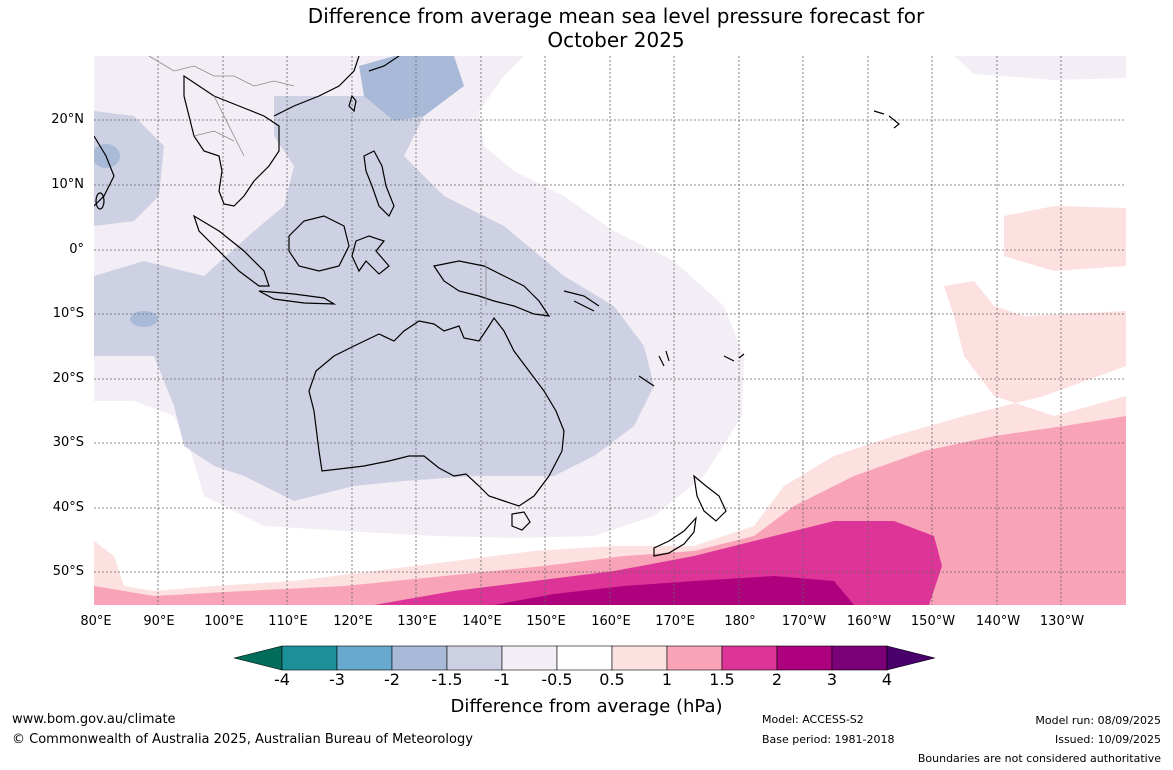 This screenshot has width=1173, height=770. What do you see at coordinates (710, 498) in the screenshot?
I see `new-zealand-north-coastline` at bounding box center [710, 498].